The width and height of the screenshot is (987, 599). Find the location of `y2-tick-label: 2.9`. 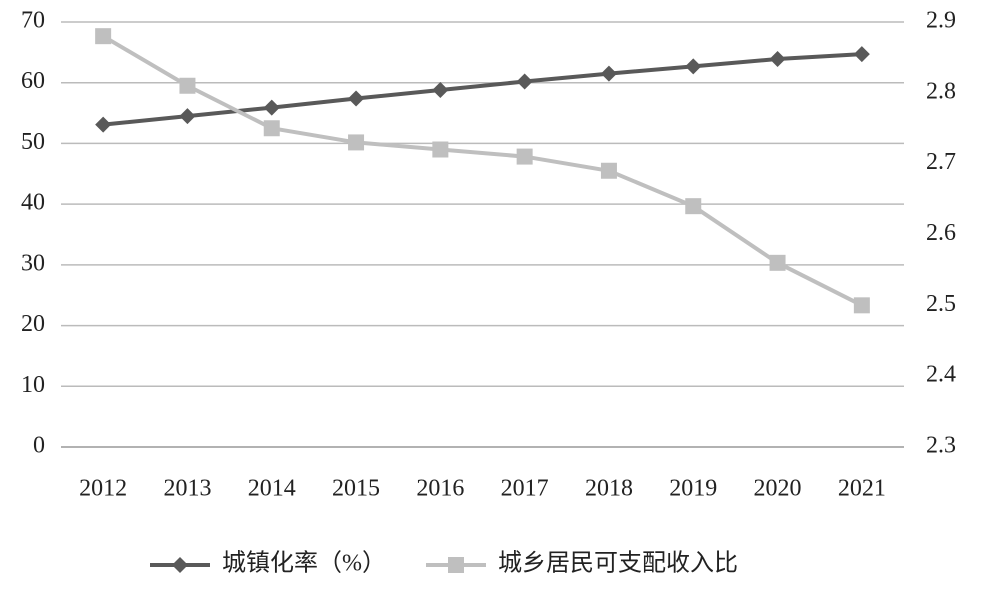

y2-tick-label: 2.9 is located at coordinates (941, 21).